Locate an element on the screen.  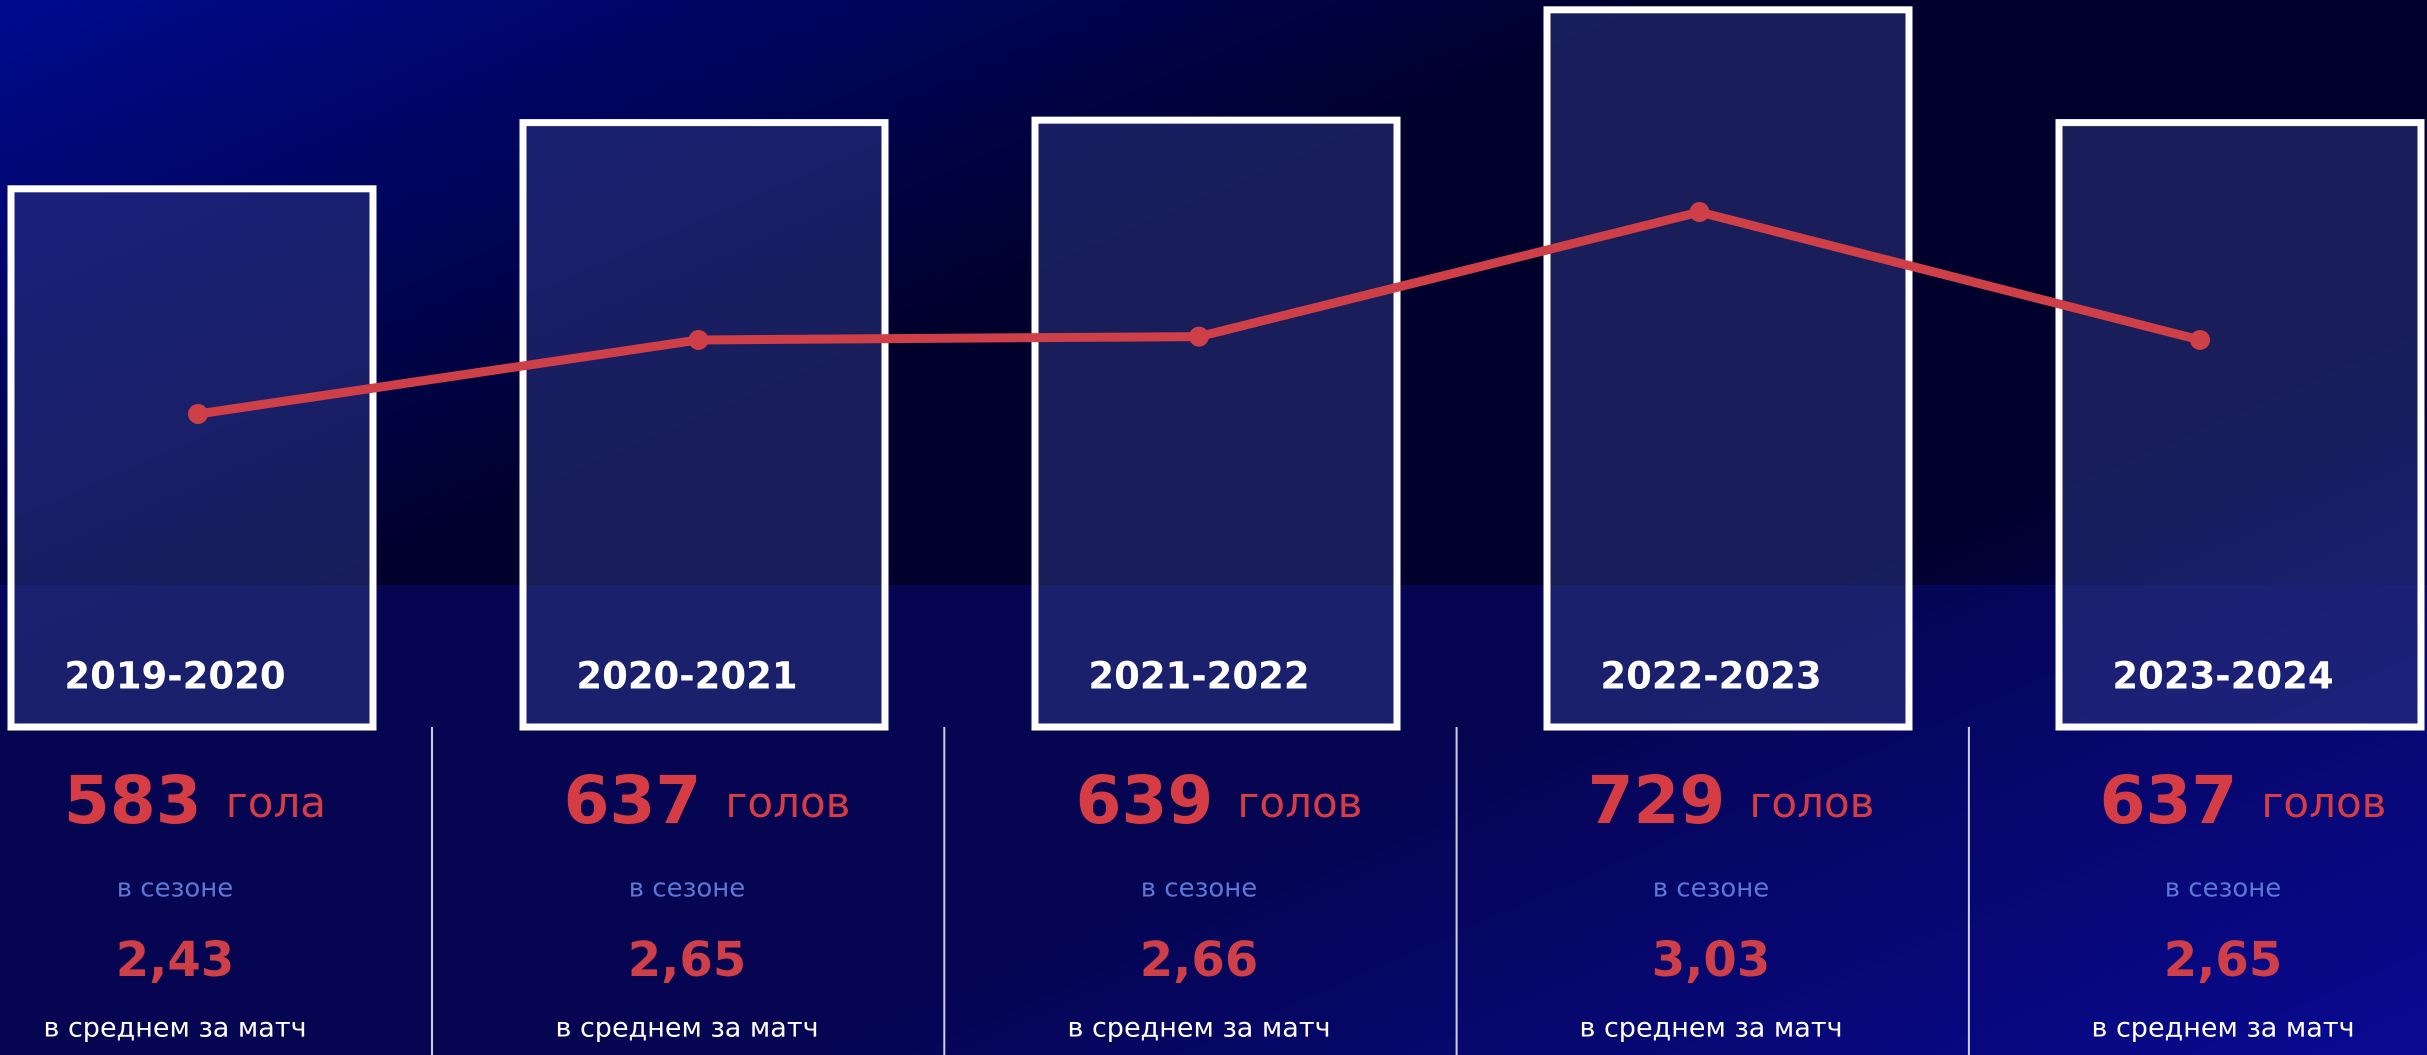
goals-value: 729 is located at coordinates (1657, 800).